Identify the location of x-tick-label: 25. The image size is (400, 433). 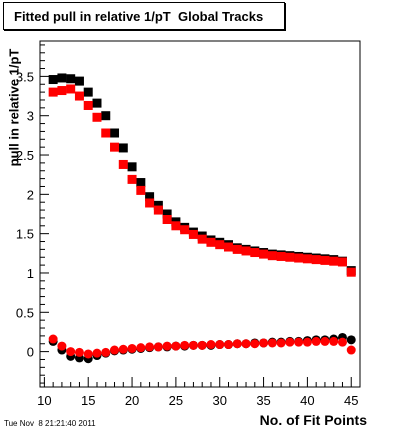
(176, 400).